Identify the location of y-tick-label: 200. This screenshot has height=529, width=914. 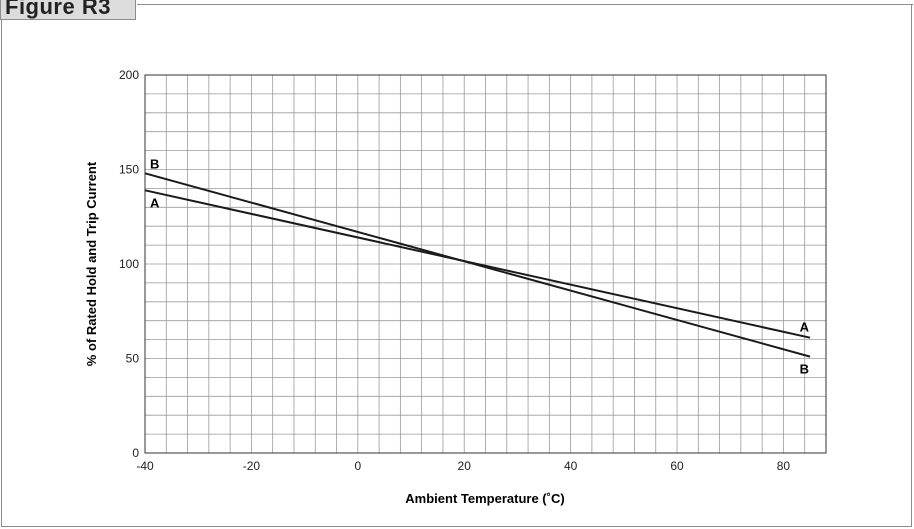
(129, 75).